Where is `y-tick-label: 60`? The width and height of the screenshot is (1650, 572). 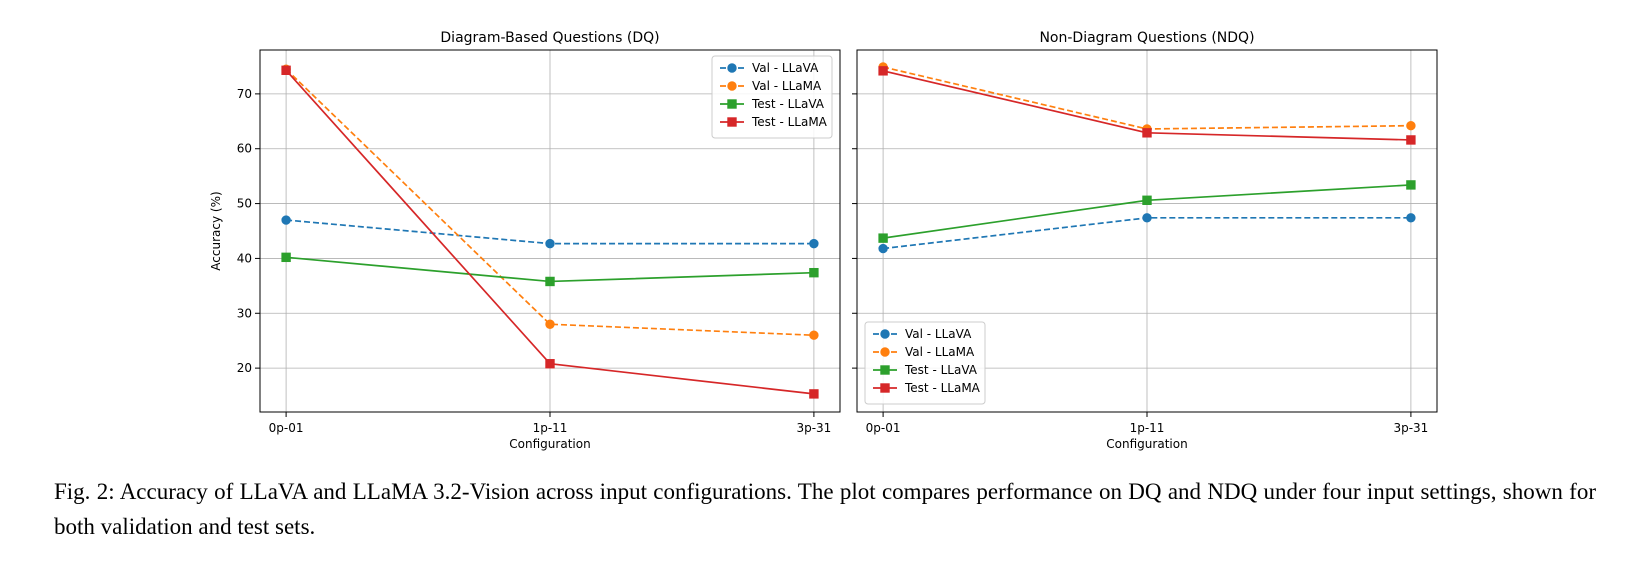
y-tick-label: 60 is located at coordinates (244, 149).